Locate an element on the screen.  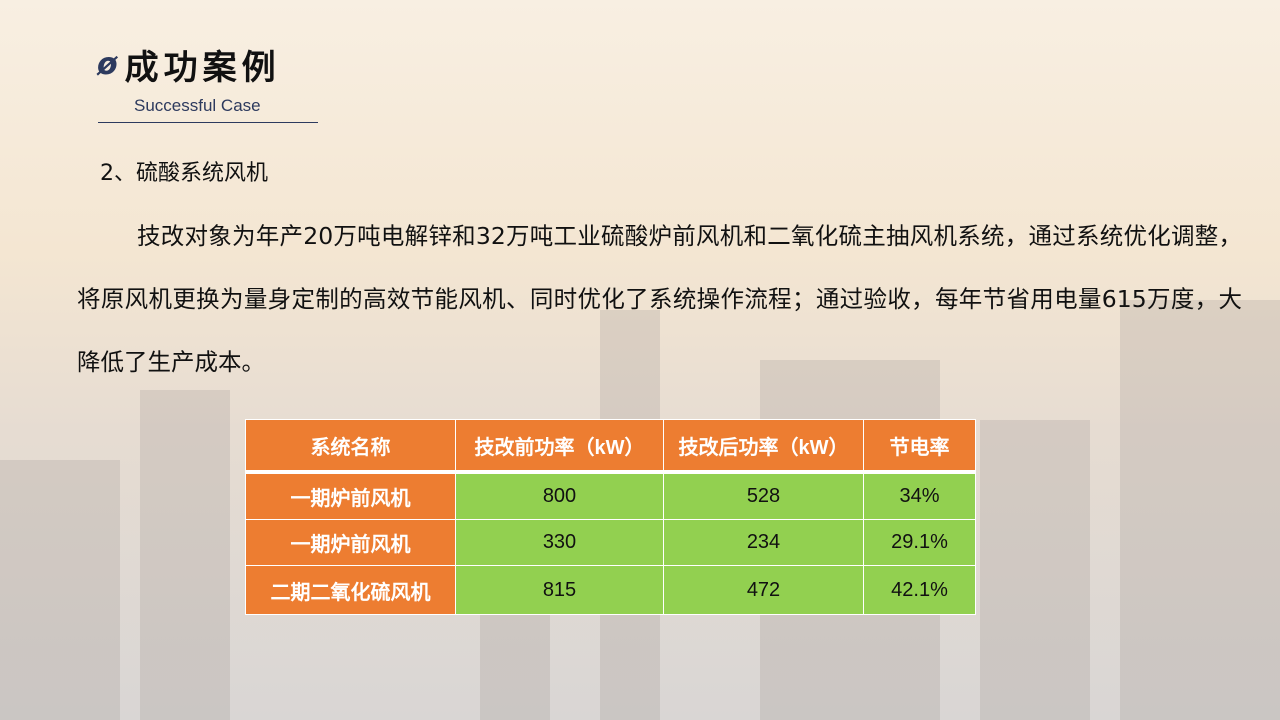
page-subtitle: Successful Case is located at coordinates (197, 105).